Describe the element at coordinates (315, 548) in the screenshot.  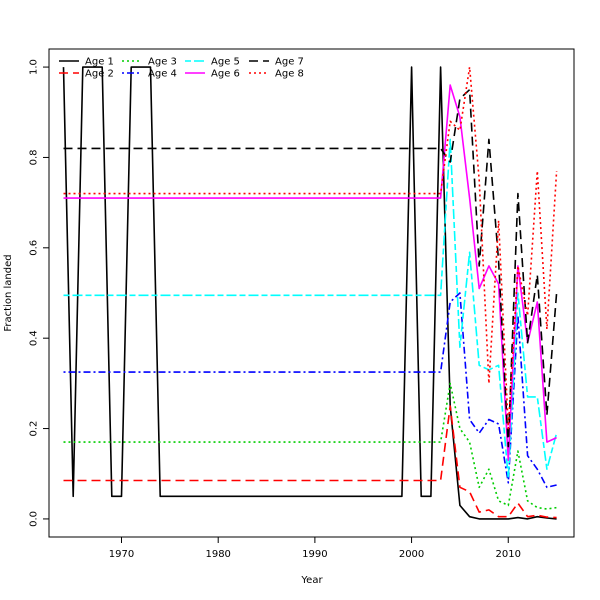
I see `x-axis: 1970 1980 1990 2000 2010` at that location.